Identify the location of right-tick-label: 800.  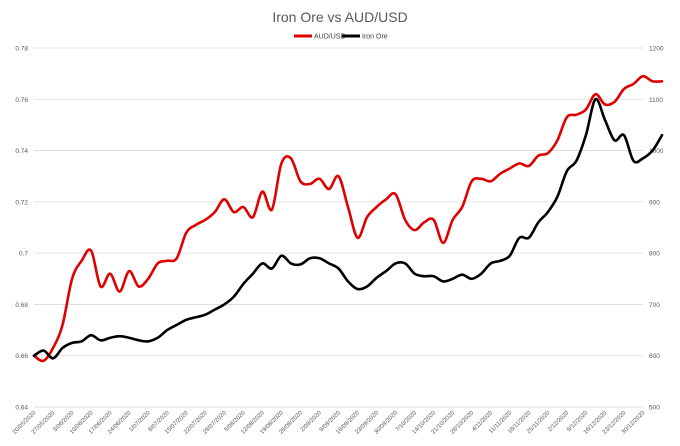
(654, 254).